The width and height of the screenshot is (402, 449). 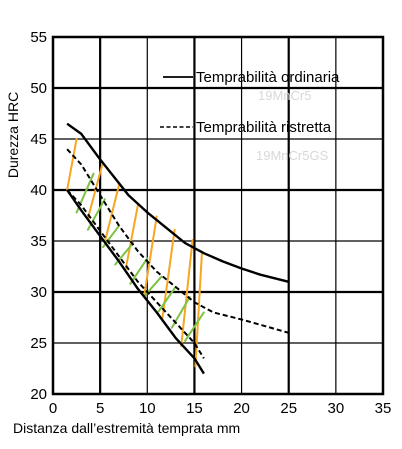 I want to click on x-tick-label: 5, so click(x=100, y=408).